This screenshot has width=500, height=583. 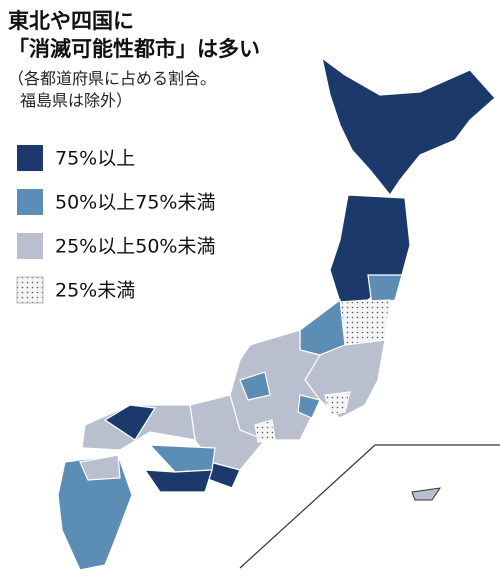 I want to click on legend-label: 25%以上50%未満, so click(x=135, y=247).